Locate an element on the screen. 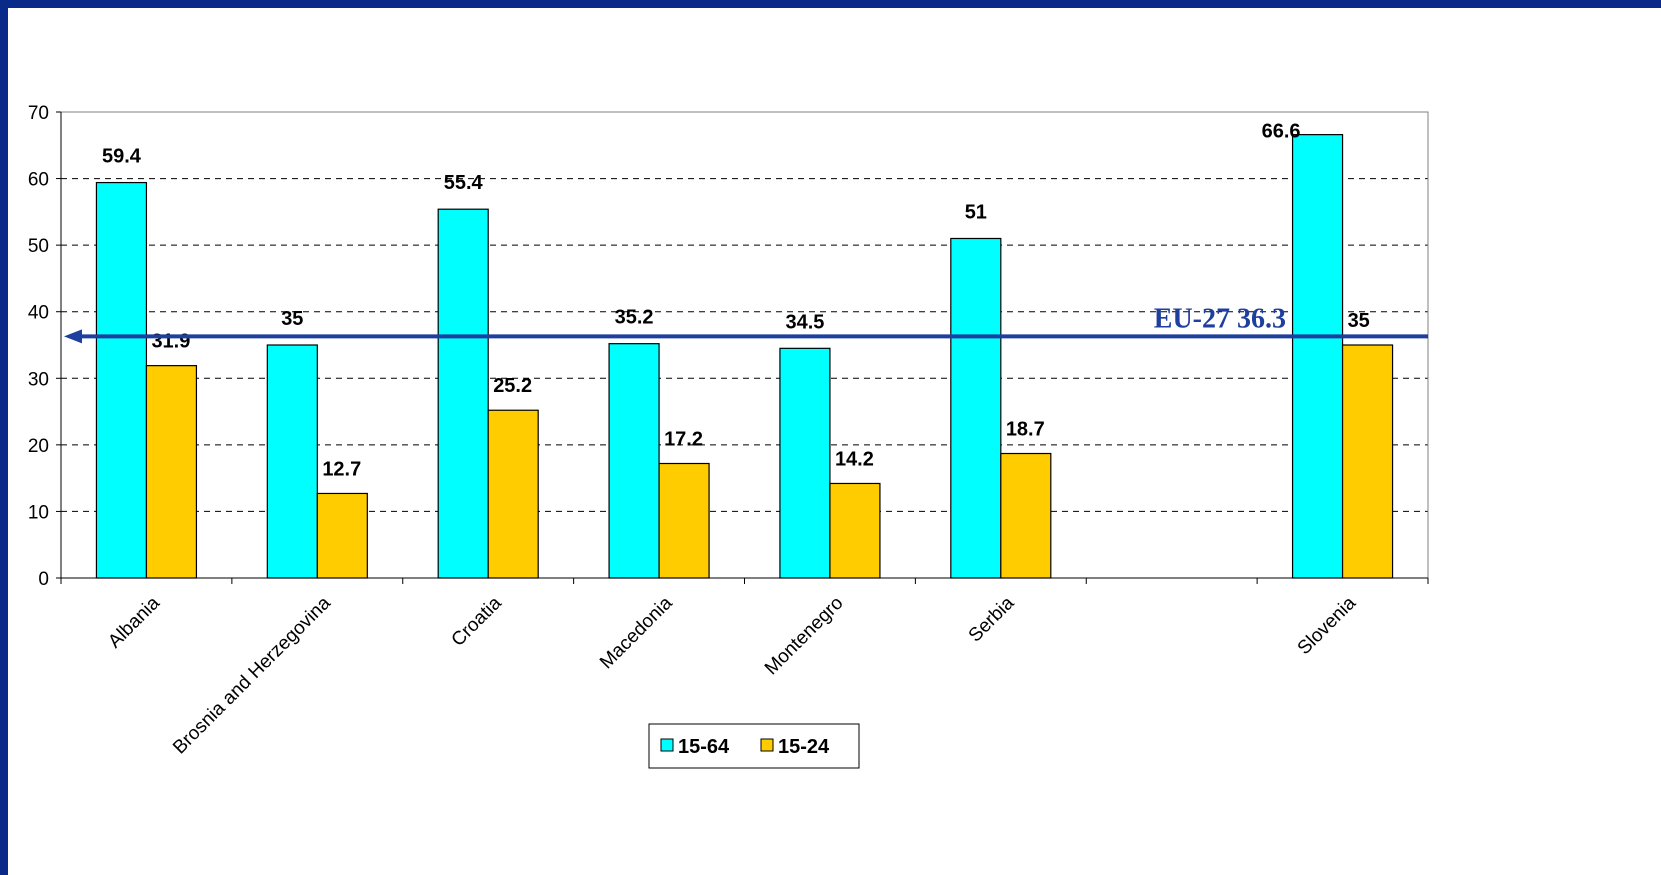  legend: 15-64 15-24 is located at coordinates (754, 746).